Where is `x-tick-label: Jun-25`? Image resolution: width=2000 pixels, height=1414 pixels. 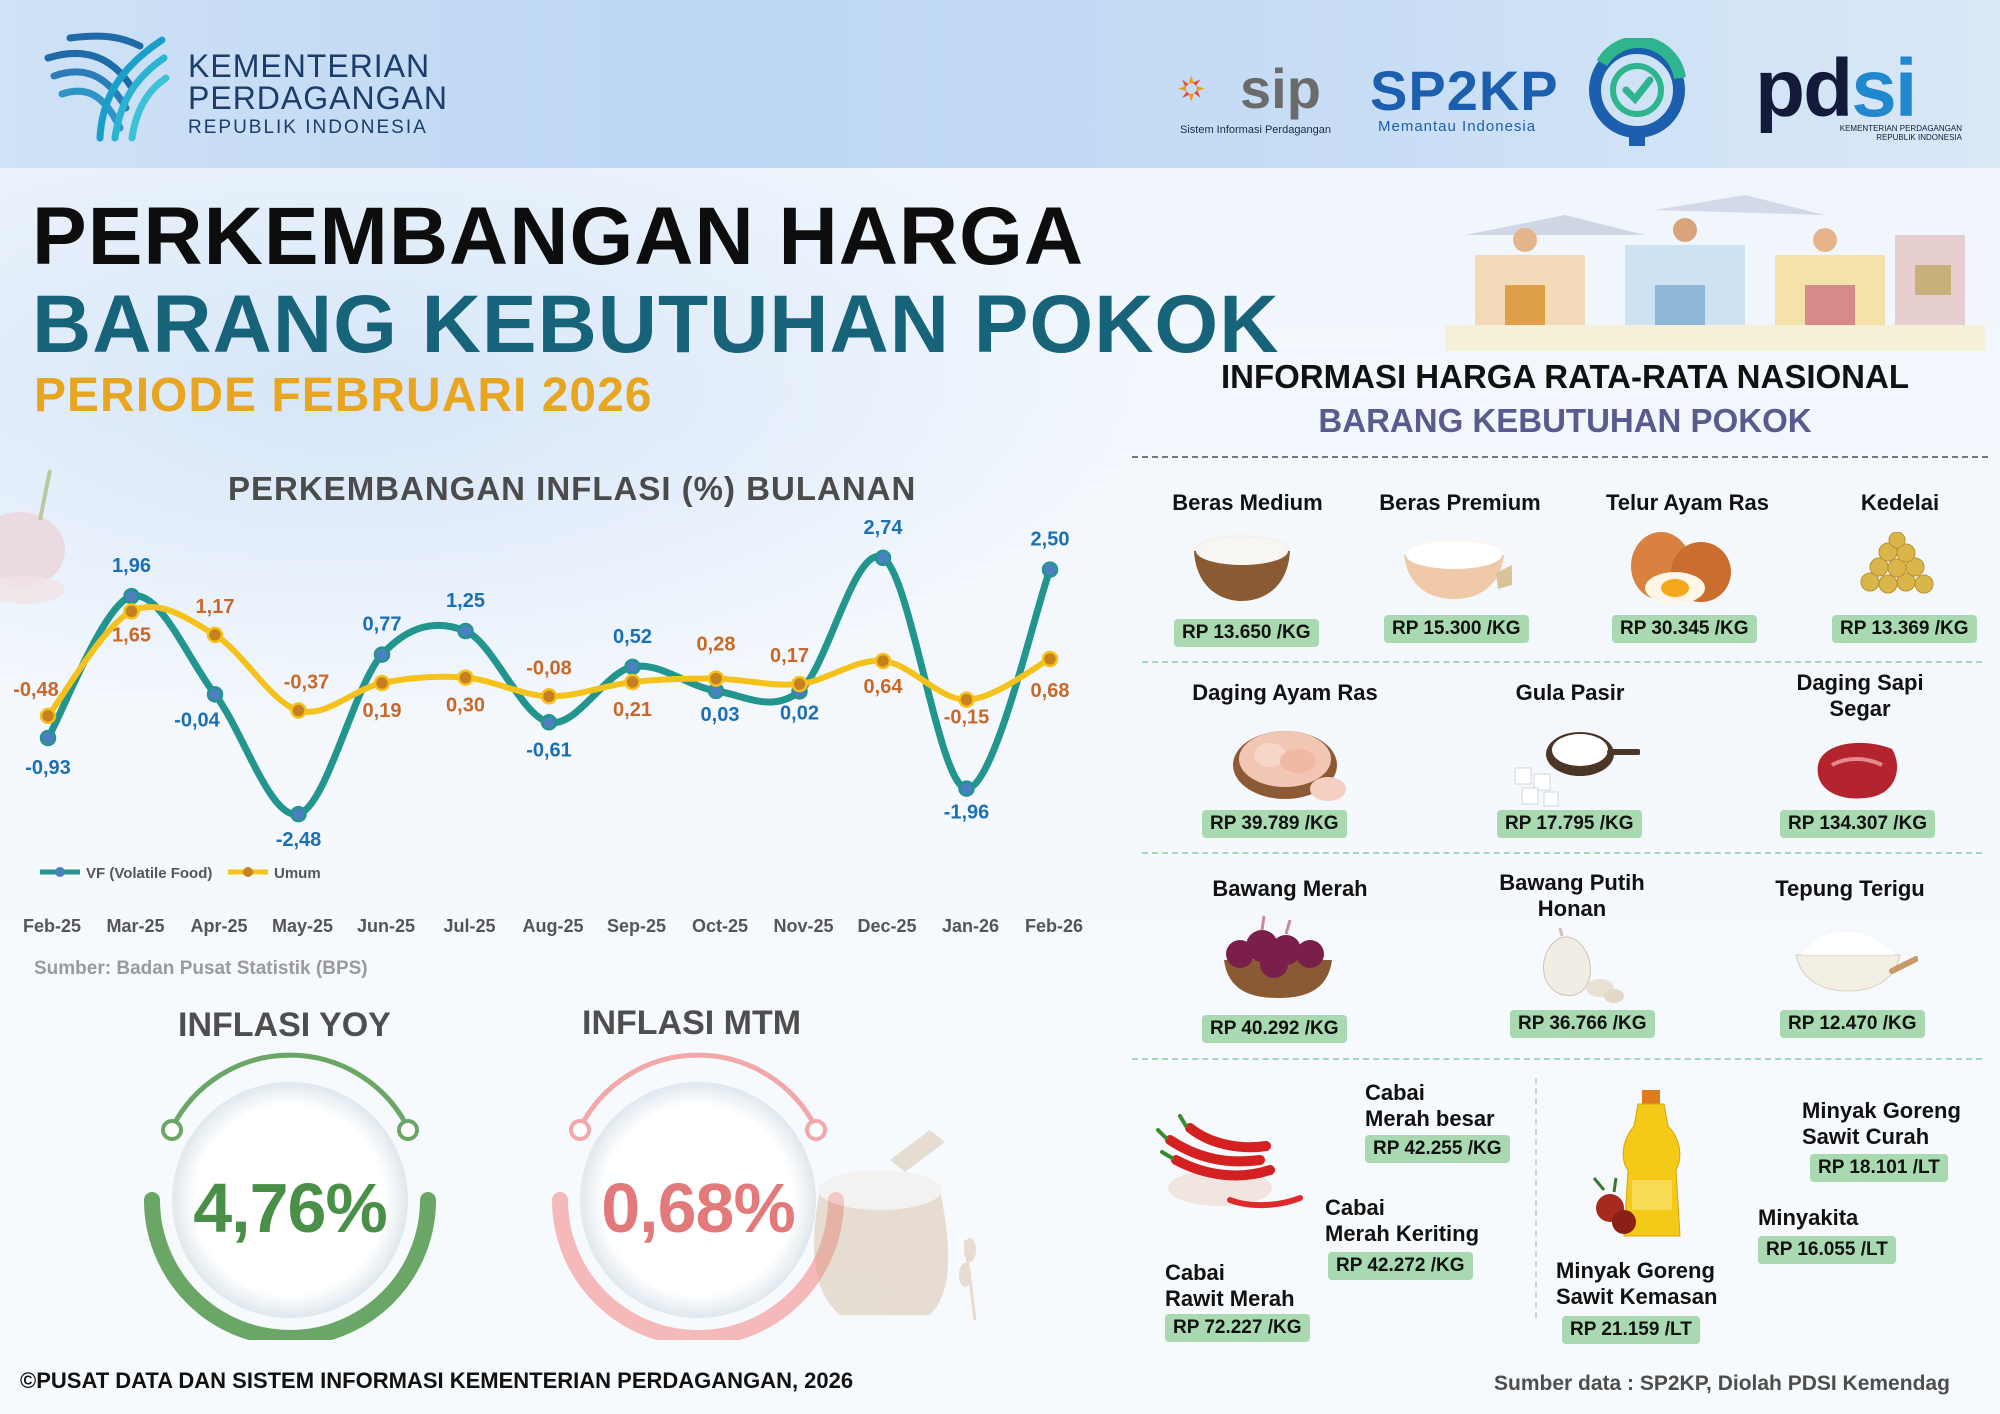 x-tick-label: Jun-25 is located at coordinates (386, 926).